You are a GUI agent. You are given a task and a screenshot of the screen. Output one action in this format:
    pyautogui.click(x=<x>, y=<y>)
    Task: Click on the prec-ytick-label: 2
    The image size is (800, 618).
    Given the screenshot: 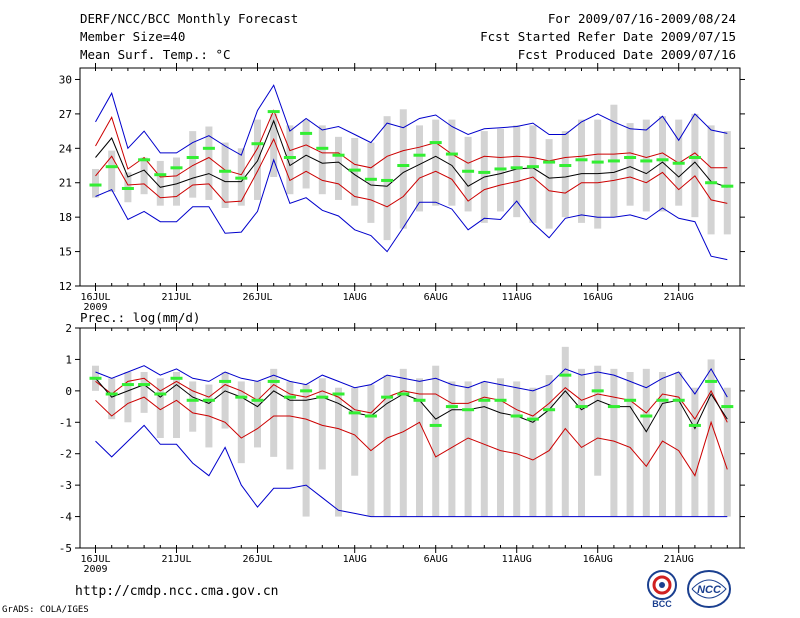 What is the action you would take?
    pyautogui.click(x=68, y=328)
    